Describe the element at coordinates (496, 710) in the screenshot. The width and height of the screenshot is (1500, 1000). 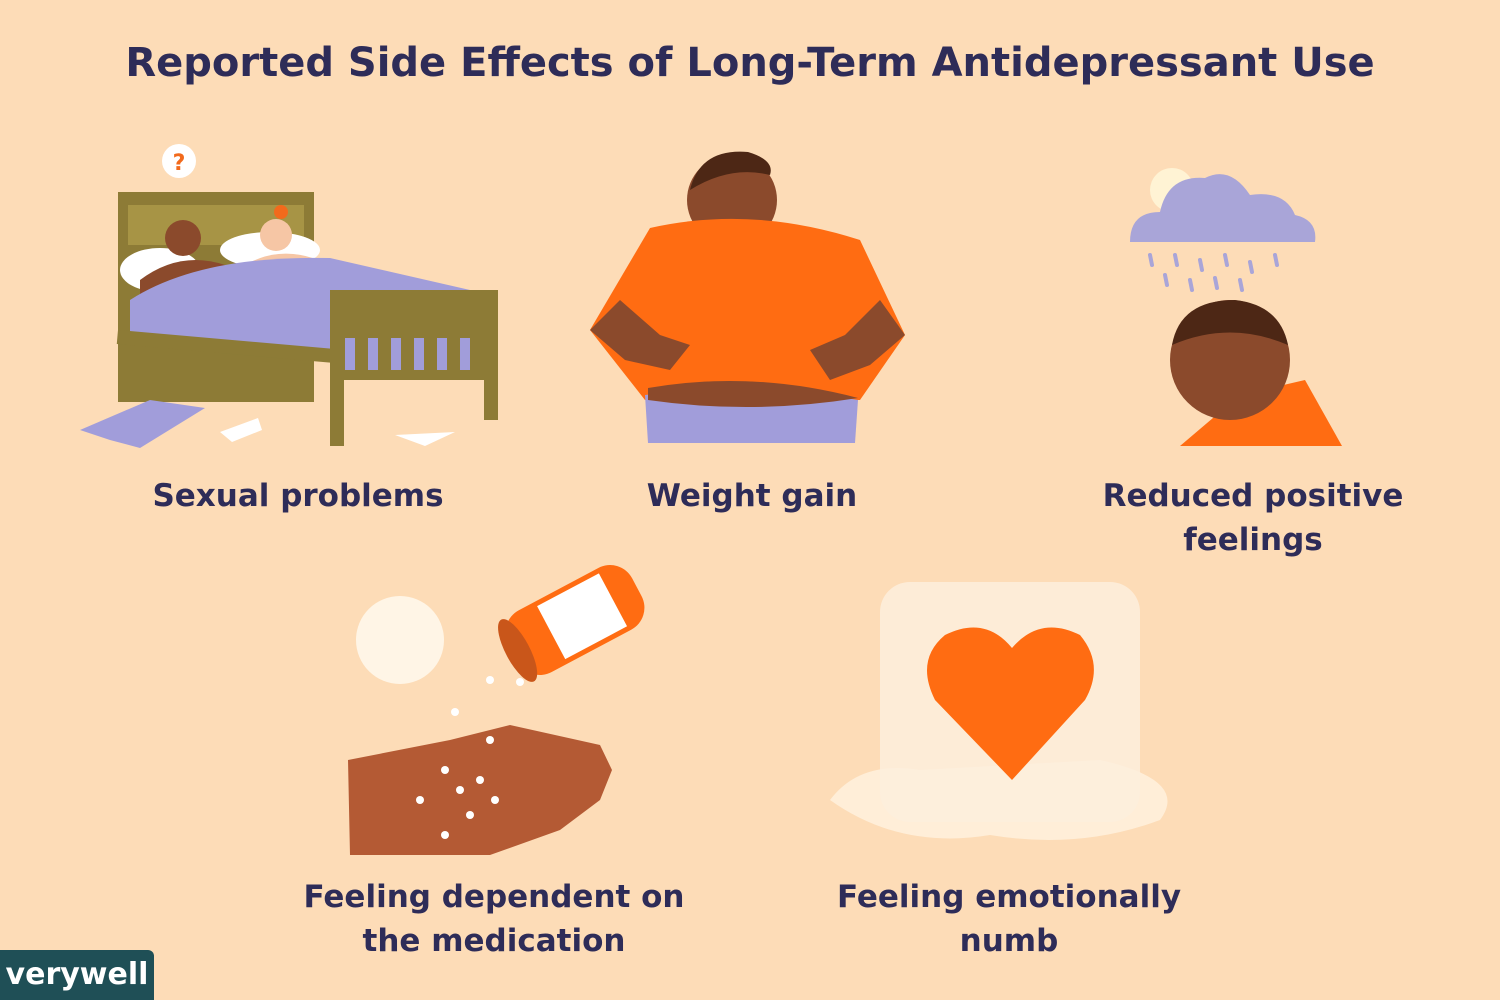
I see `medication-illustration` at that location.